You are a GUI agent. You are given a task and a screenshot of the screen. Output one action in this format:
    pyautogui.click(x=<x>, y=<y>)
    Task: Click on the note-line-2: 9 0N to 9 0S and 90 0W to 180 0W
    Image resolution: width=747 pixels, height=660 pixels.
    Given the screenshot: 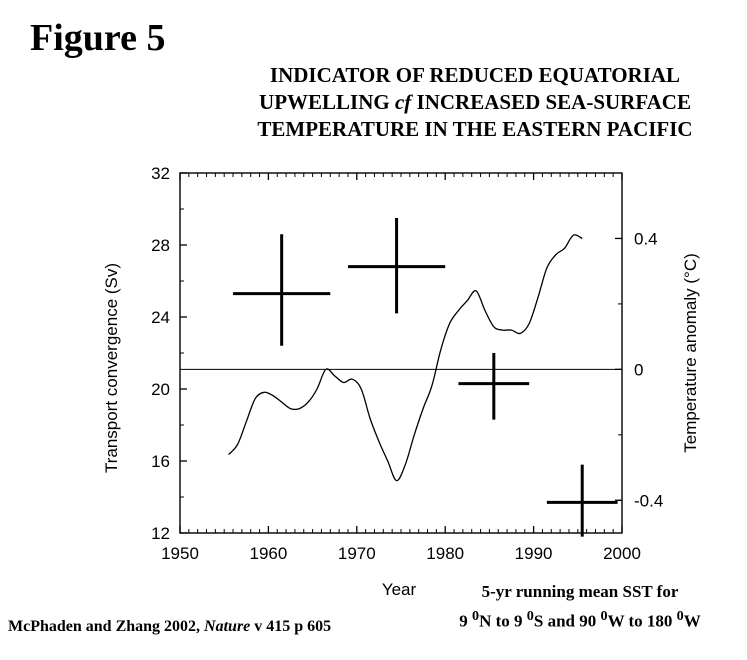 What is the action you would take?
    pyautogui.click(x=580, y=619)
    